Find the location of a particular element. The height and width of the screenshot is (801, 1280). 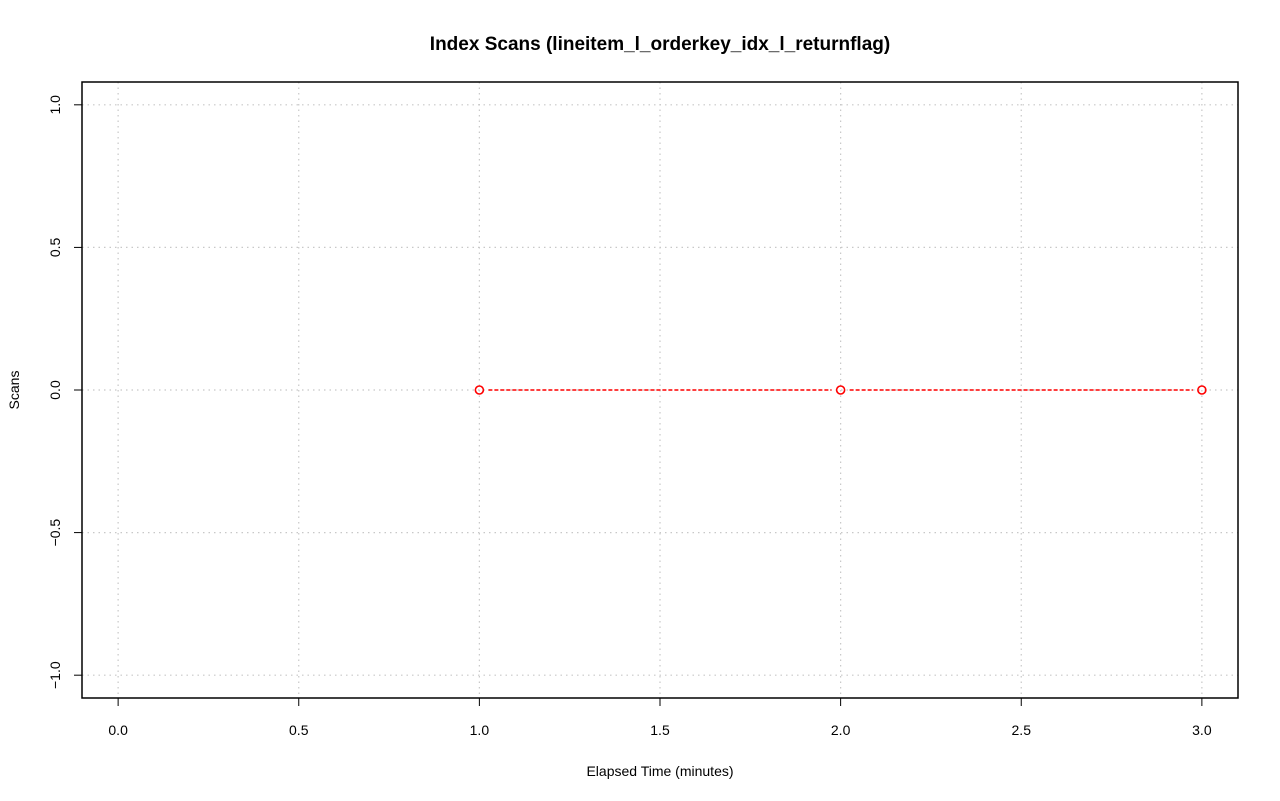

x-tick-label: 0.0 is located at coordinates (118, 730).